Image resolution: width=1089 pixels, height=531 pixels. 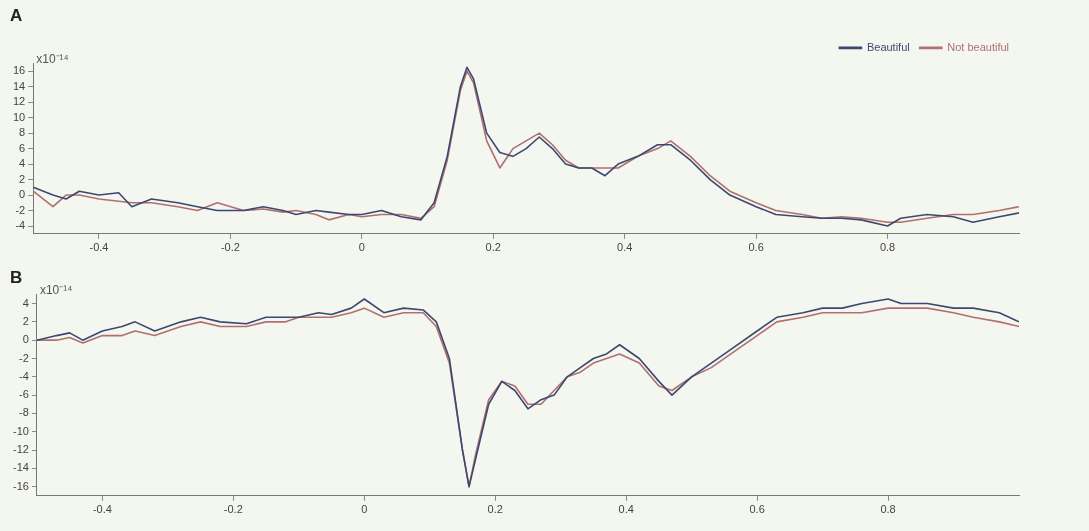 What do you see at coordinates (20, 449) in the screenshot?
I see `y-tick-label: -12` at bounding box center [20, 449].